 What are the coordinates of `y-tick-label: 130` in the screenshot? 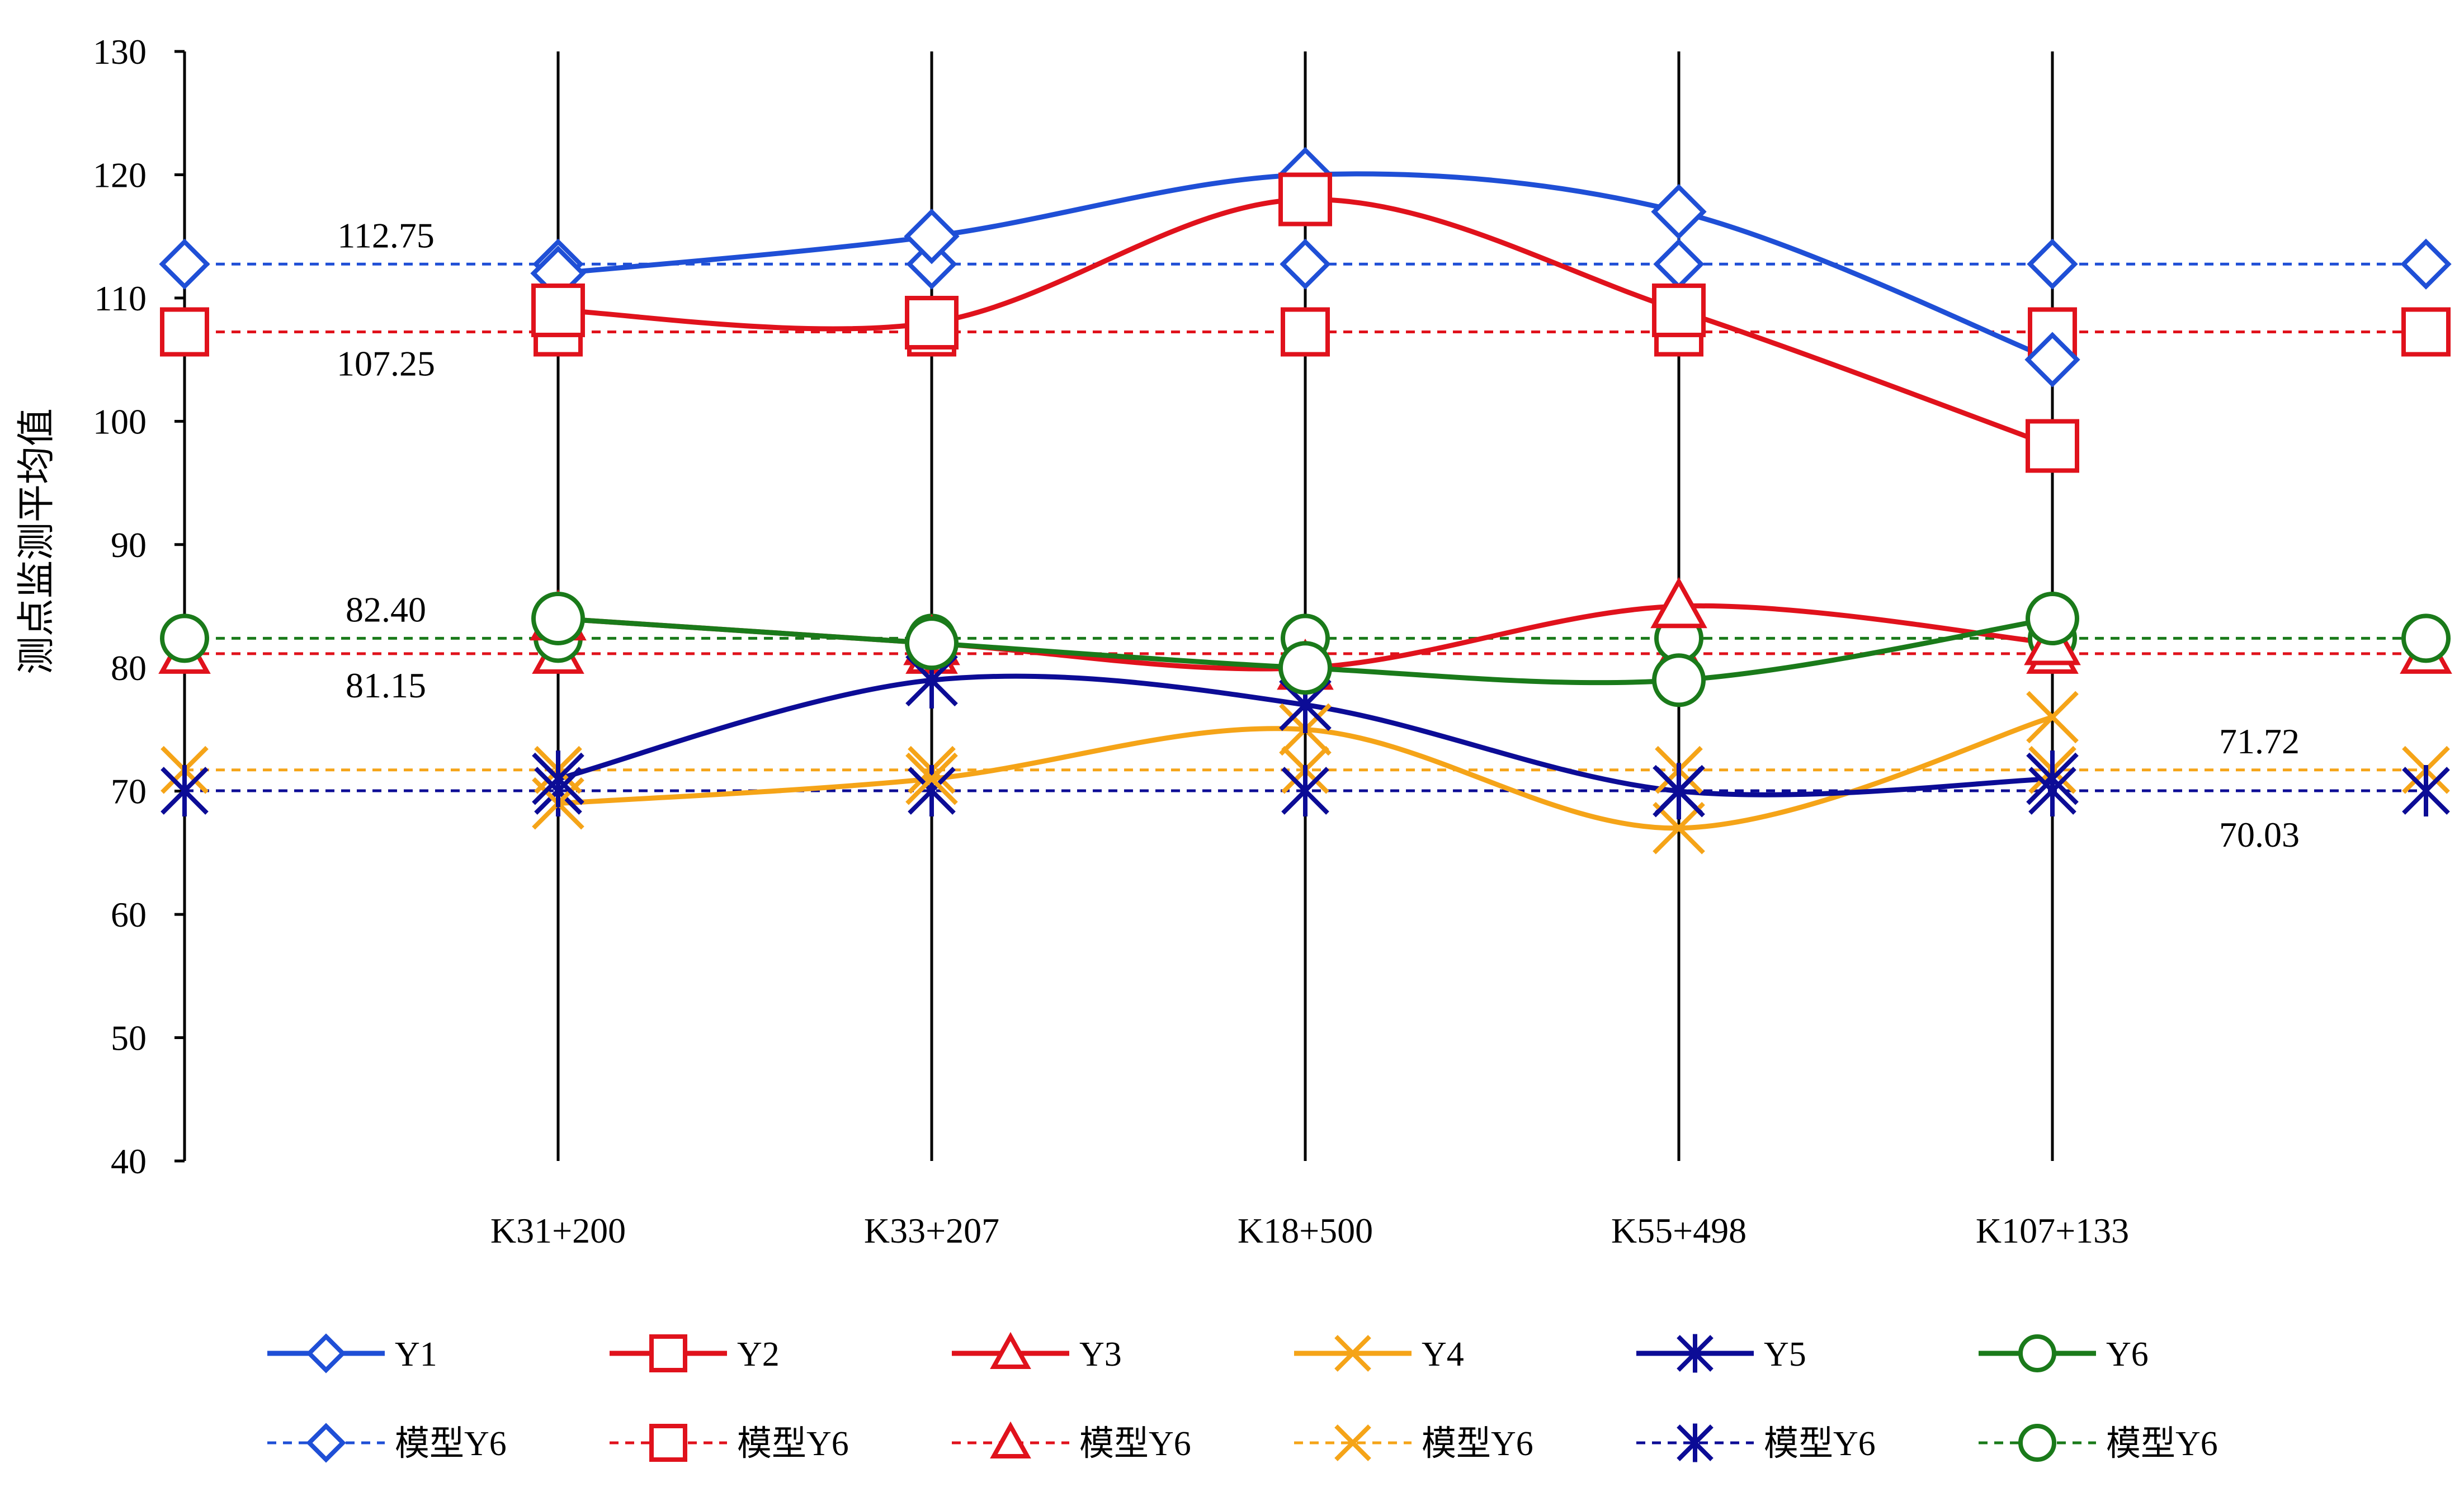 It's located at (120, 52).